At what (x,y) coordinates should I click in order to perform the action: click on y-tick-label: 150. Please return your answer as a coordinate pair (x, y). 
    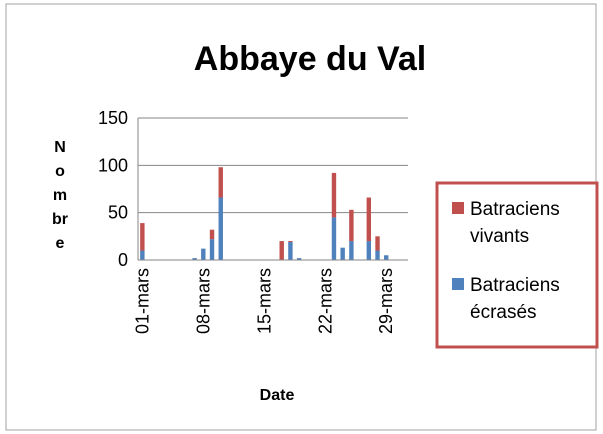
    Looking at the image, I should click on (113, 118).